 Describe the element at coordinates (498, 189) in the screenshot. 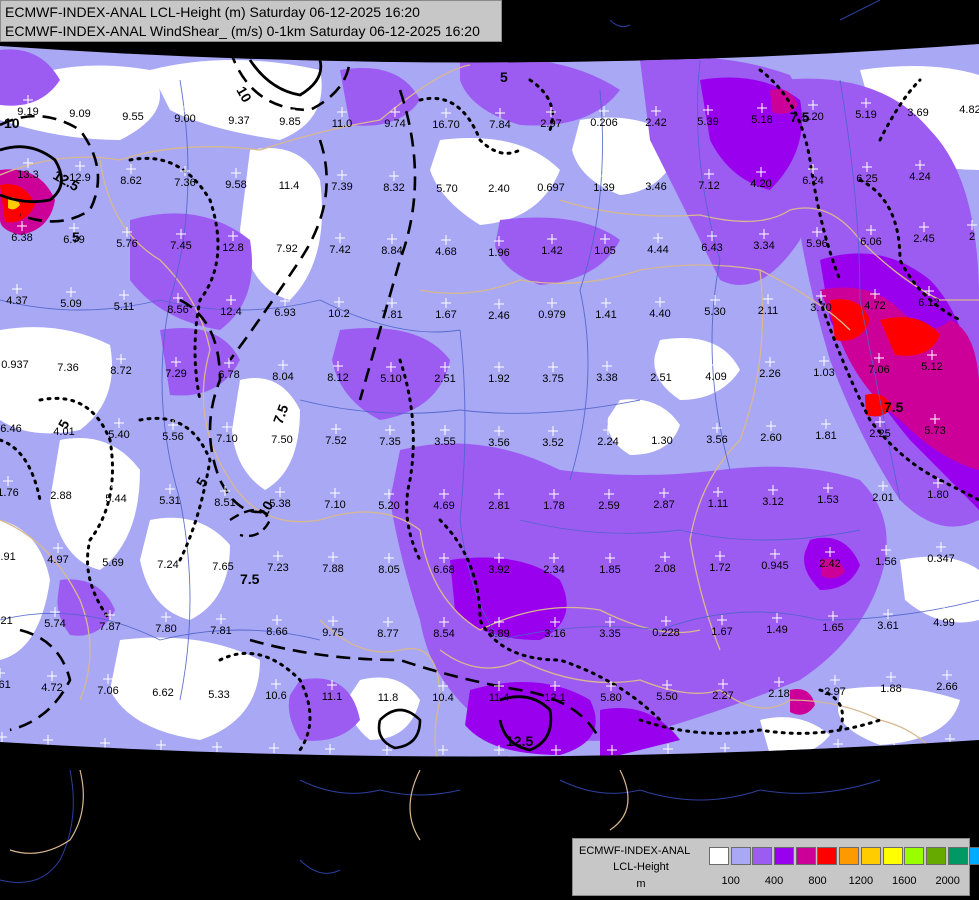

I see `station-value: 2.40` at that location.